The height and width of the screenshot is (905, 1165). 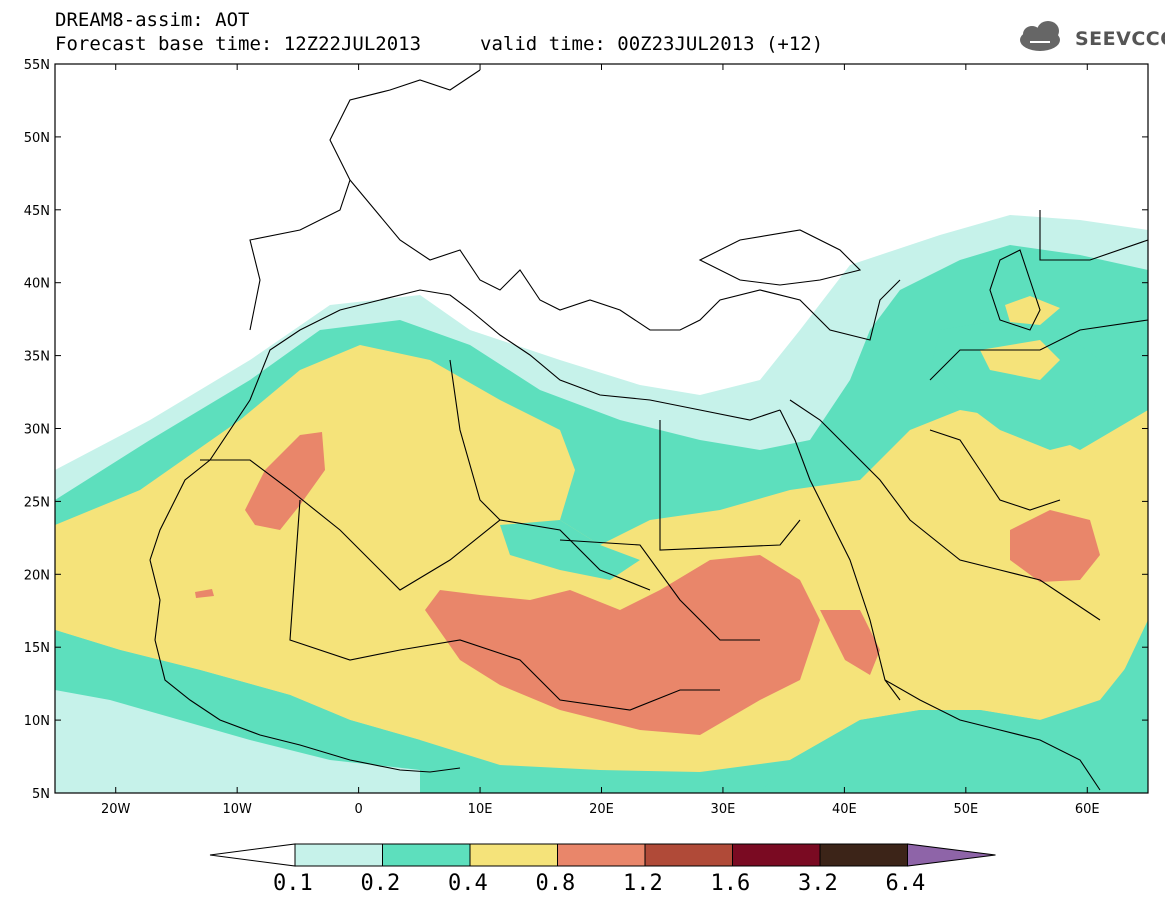 What do you see at coordinates (844, 809) in the screenshot?
I see `lon-tick-label: 40E` at bounding box center [844, 809].